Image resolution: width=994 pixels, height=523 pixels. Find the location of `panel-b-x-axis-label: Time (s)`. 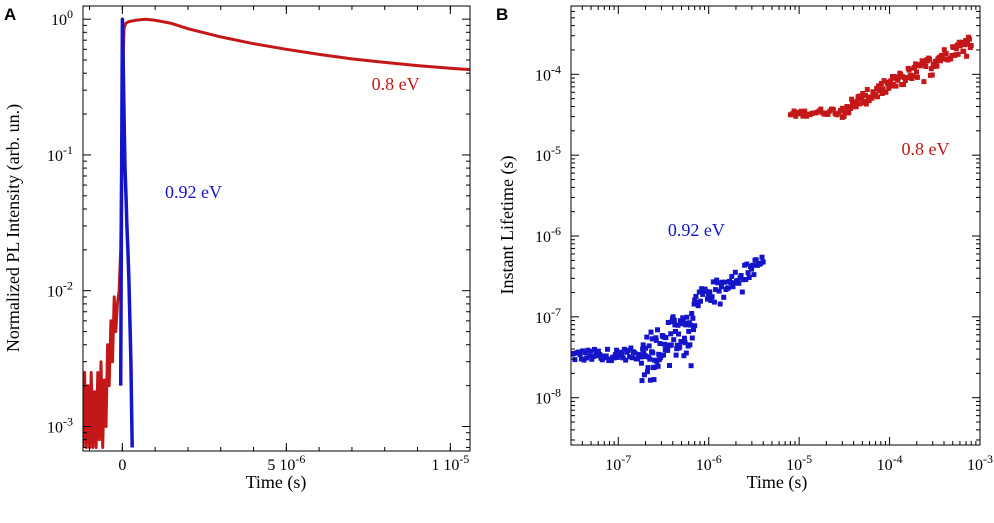

panel-b-x-axis-label: Time (s) is located at coordinates (777, 482).